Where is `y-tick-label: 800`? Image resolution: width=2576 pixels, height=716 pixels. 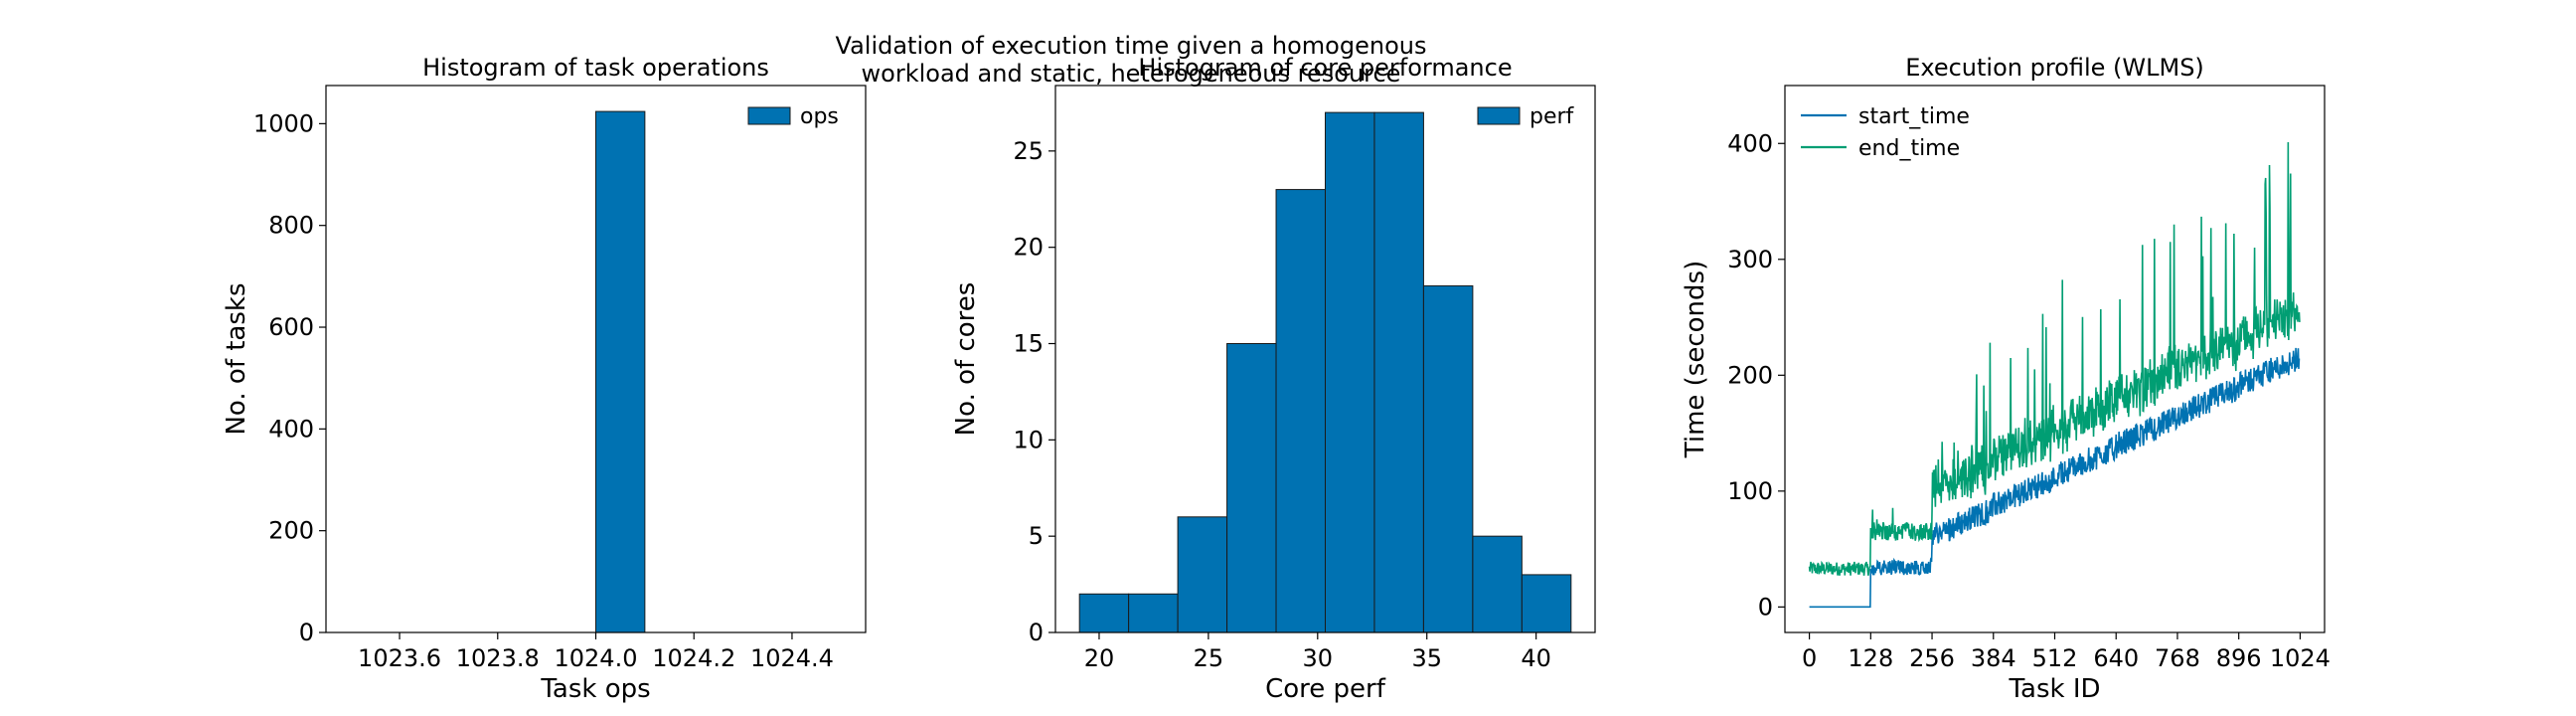
y-tick-label: 800 is located at coordinates (291, 226).